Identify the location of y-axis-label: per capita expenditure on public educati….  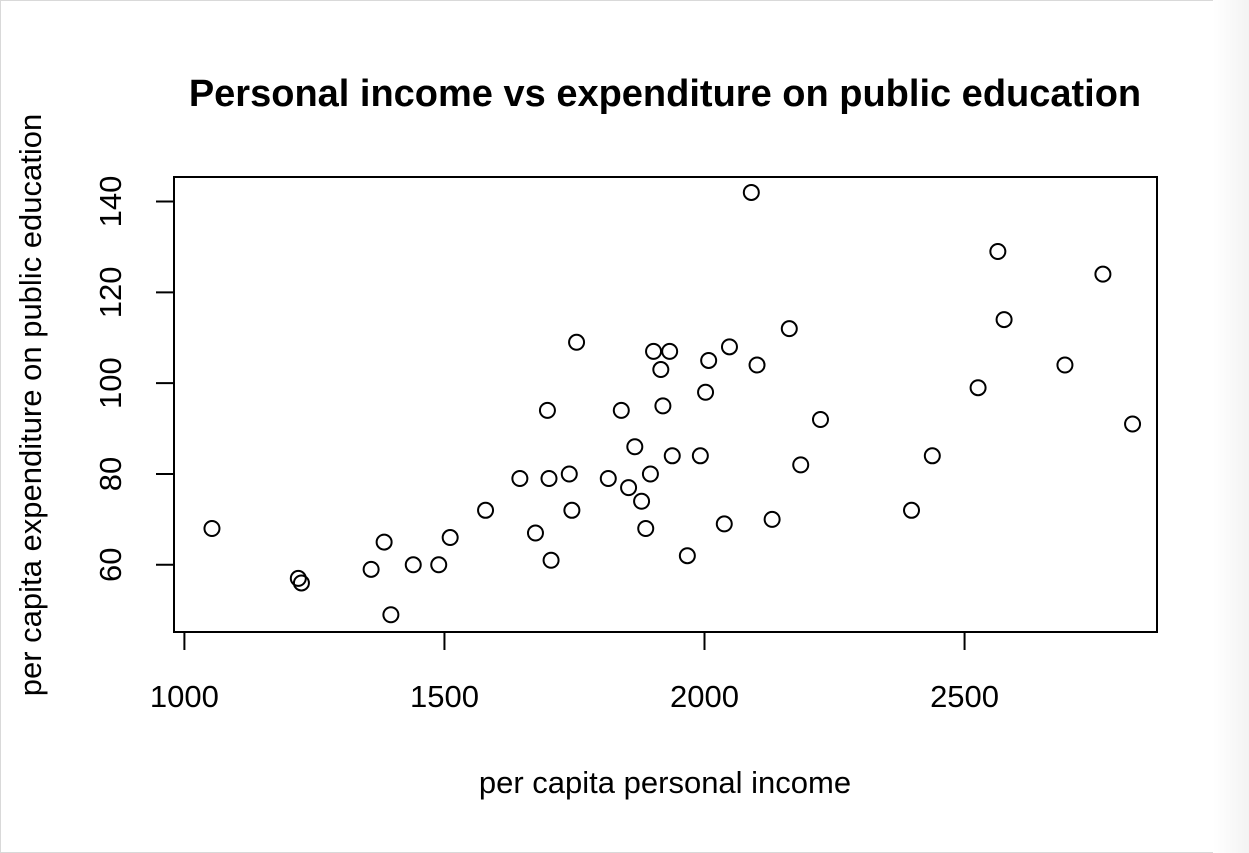
(30, 405).